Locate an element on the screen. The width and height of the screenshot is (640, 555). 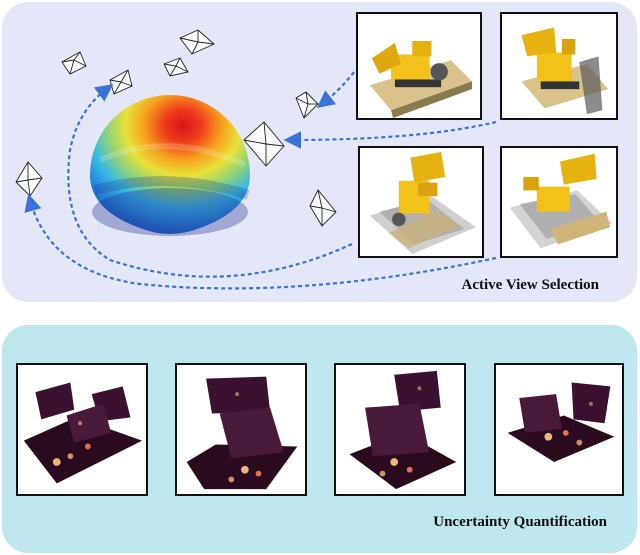
uncertainty-sphere is located at coordinates (170, 165).